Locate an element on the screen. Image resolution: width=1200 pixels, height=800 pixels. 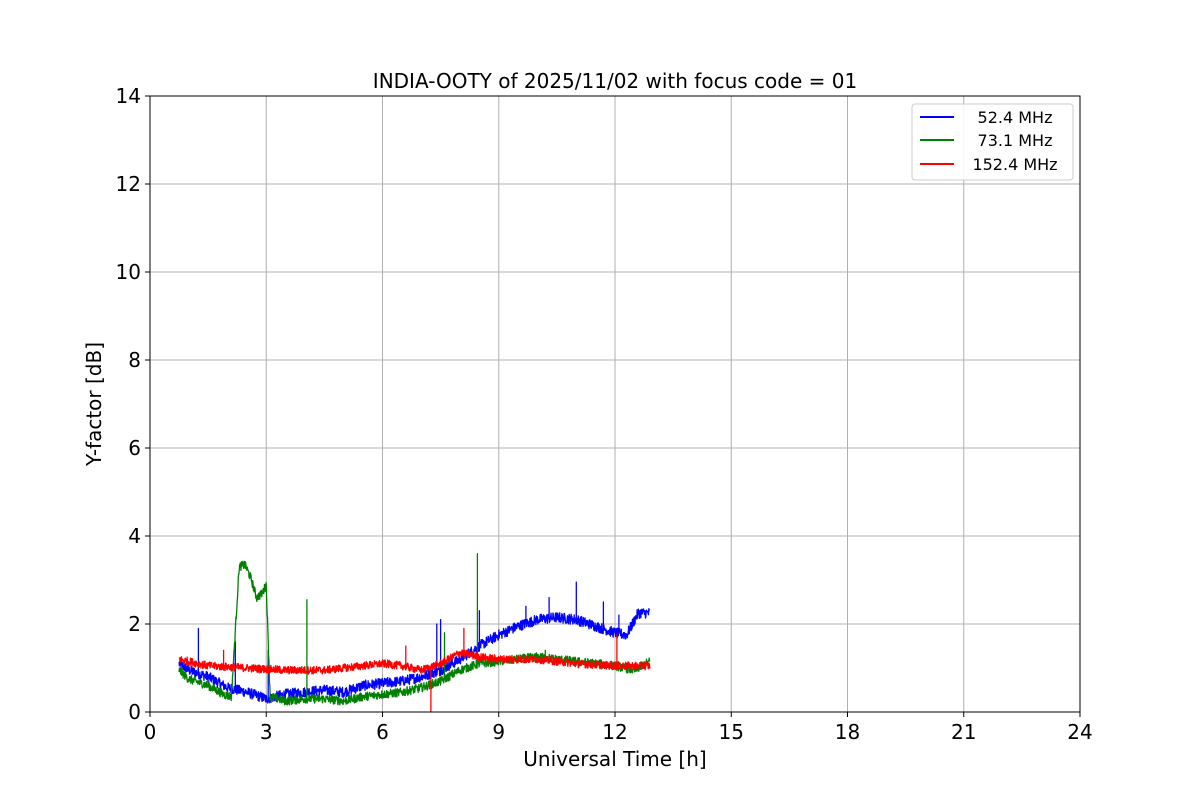
legend-box is located at coordinates (992, 142).